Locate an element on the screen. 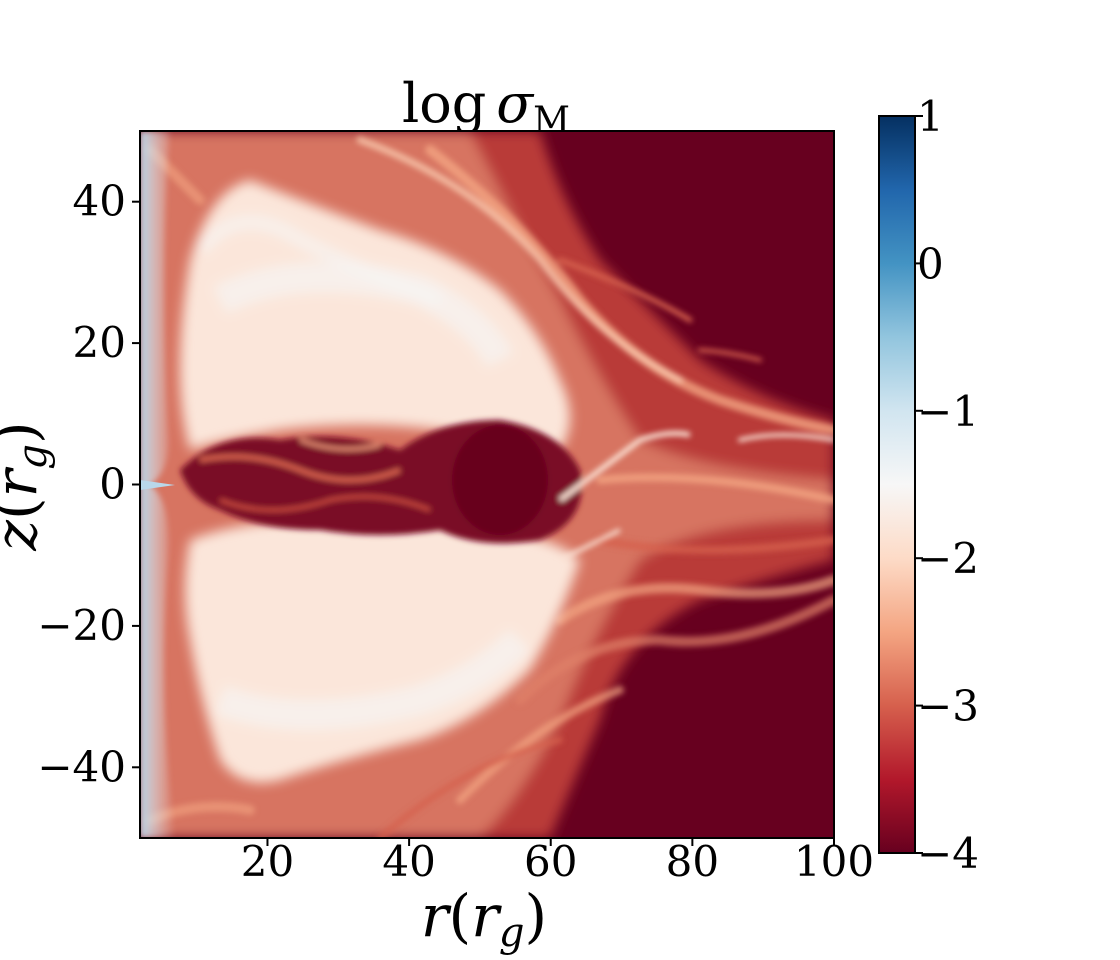  colorbar-tick-label: 1 is located at coordinates (930, 116).